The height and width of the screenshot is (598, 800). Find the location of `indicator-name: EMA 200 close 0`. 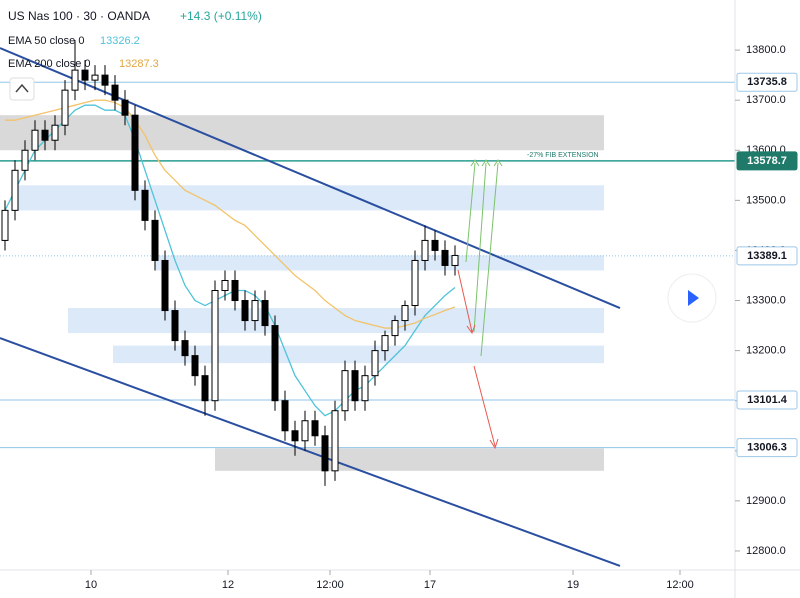

indicator-name: EMA 200 close 0 is located at coordinates (49, 64).